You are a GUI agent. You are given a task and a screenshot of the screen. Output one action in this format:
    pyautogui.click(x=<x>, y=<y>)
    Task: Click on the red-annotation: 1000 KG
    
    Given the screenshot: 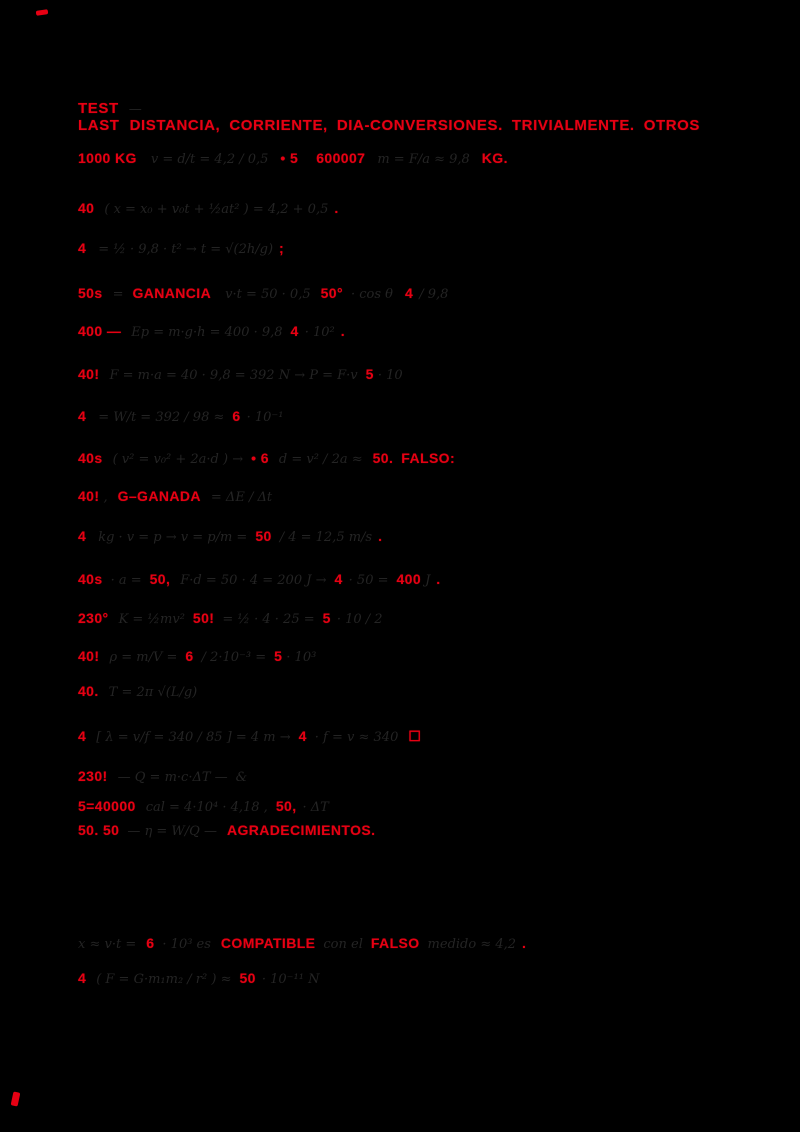 What is the action you would take?
    pyautogui.click(x=107, y=158)
    